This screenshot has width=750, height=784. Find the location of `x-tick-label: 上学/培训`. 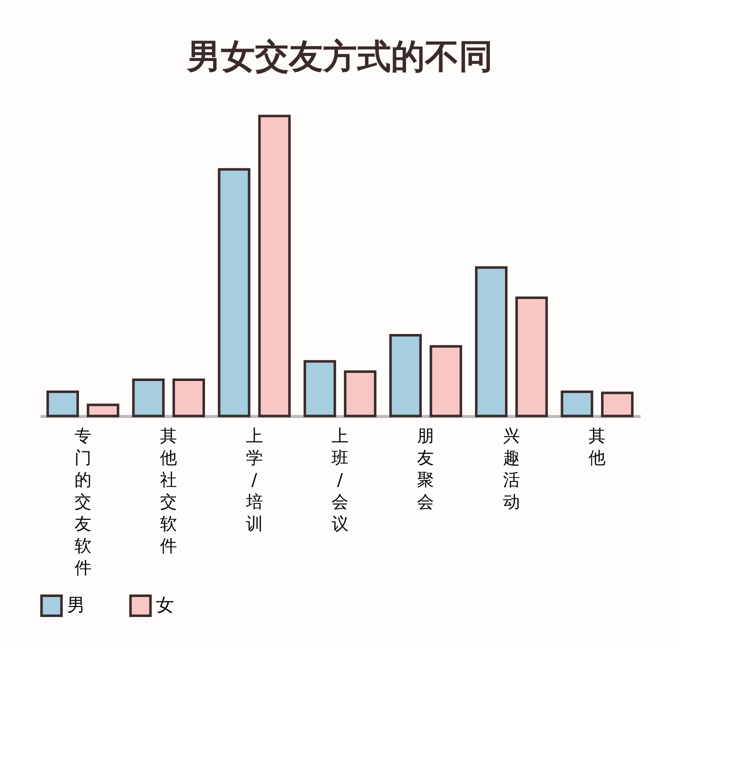

x-tick-label: 上学/培训 is located at coordinates (253, 480).